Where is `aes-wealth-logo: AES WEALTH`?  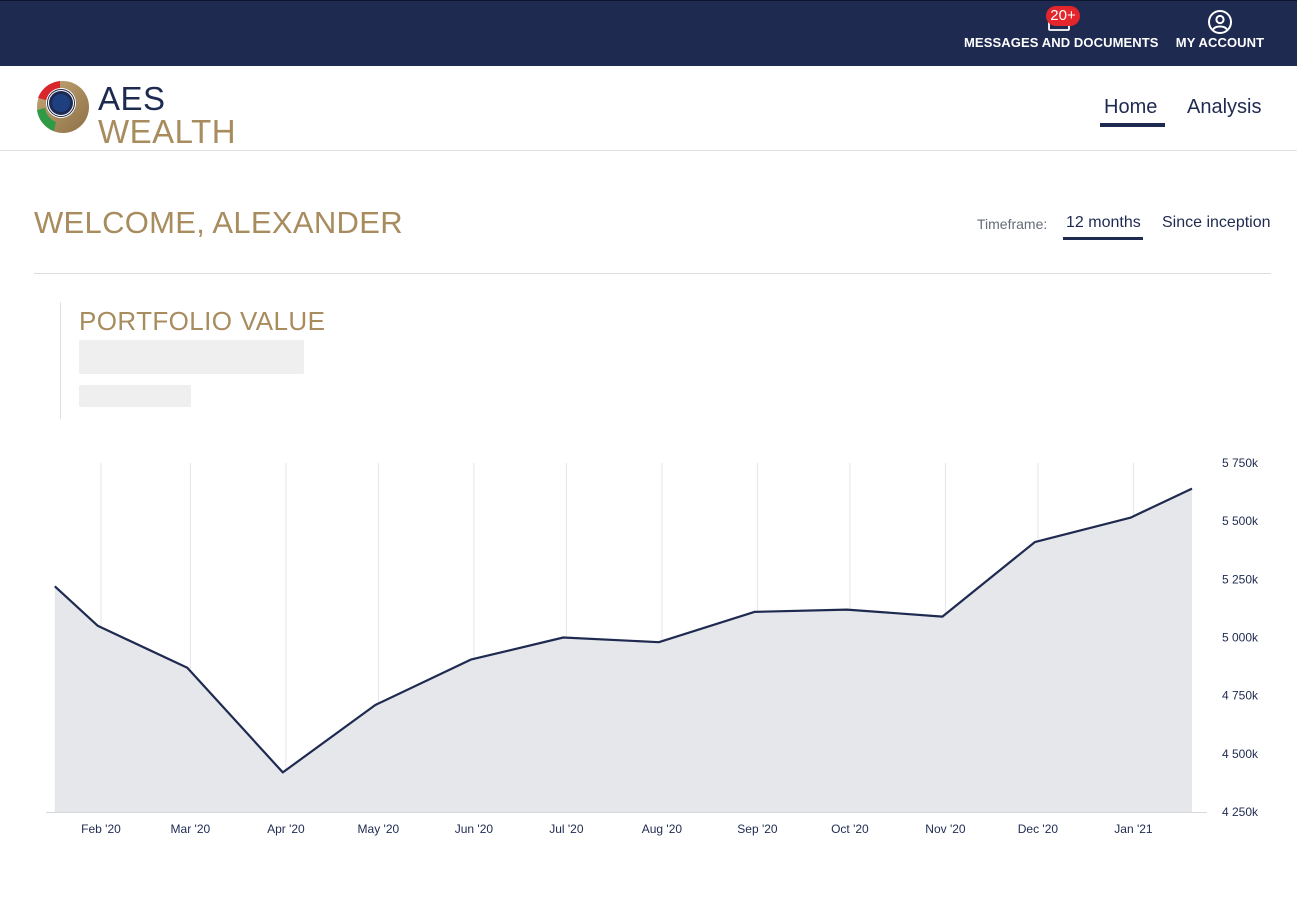 aes-wealth-logo: AES WEALTH is located at coordinates (135, 113).